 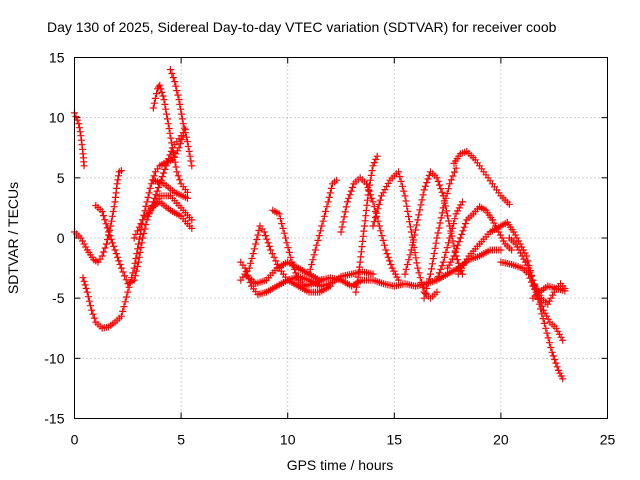 I want to click on y-axis-label: SDTVAR / TECUs, so click(x=13, y=238).